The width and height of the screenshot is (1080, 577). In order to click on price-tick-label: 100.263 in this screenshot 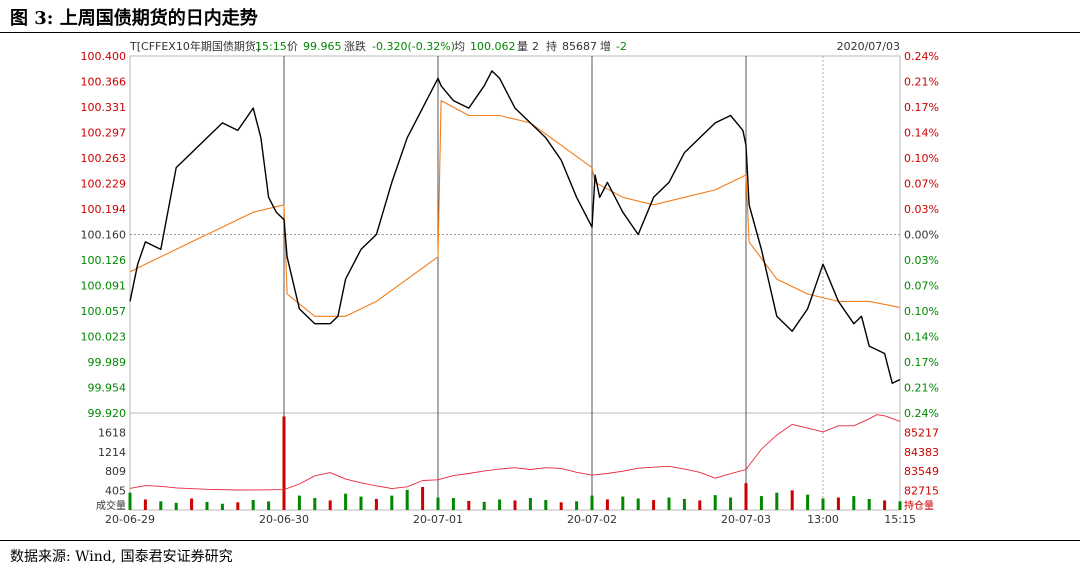, I will do `click(104, 158)`.